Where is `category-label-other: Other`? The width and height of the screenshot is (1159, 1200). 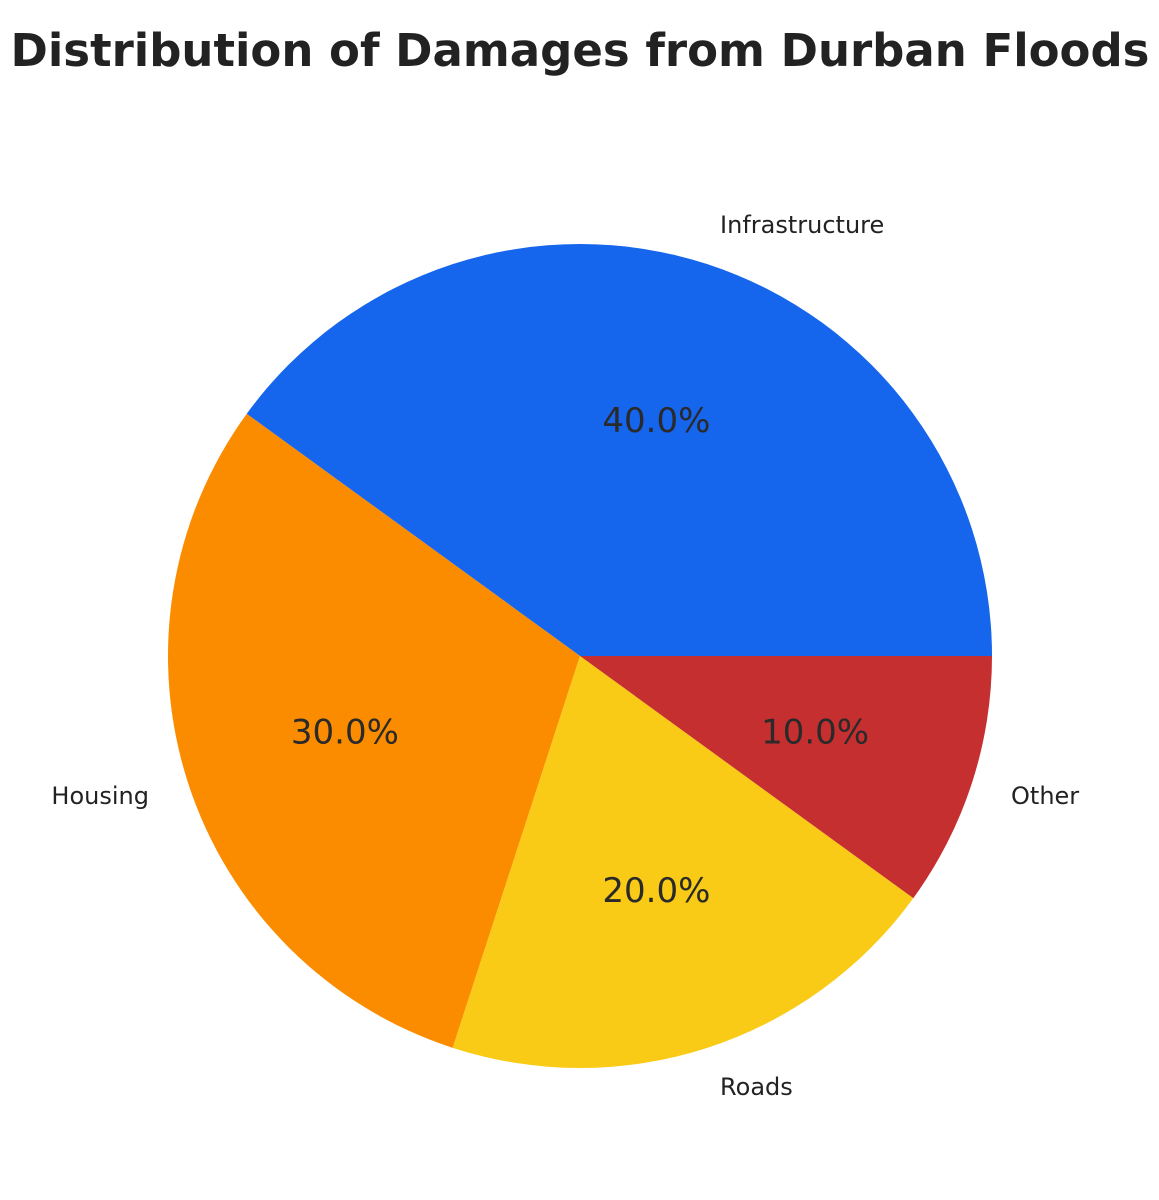
category-label-other: Other is located at coordinates (1045, 796).